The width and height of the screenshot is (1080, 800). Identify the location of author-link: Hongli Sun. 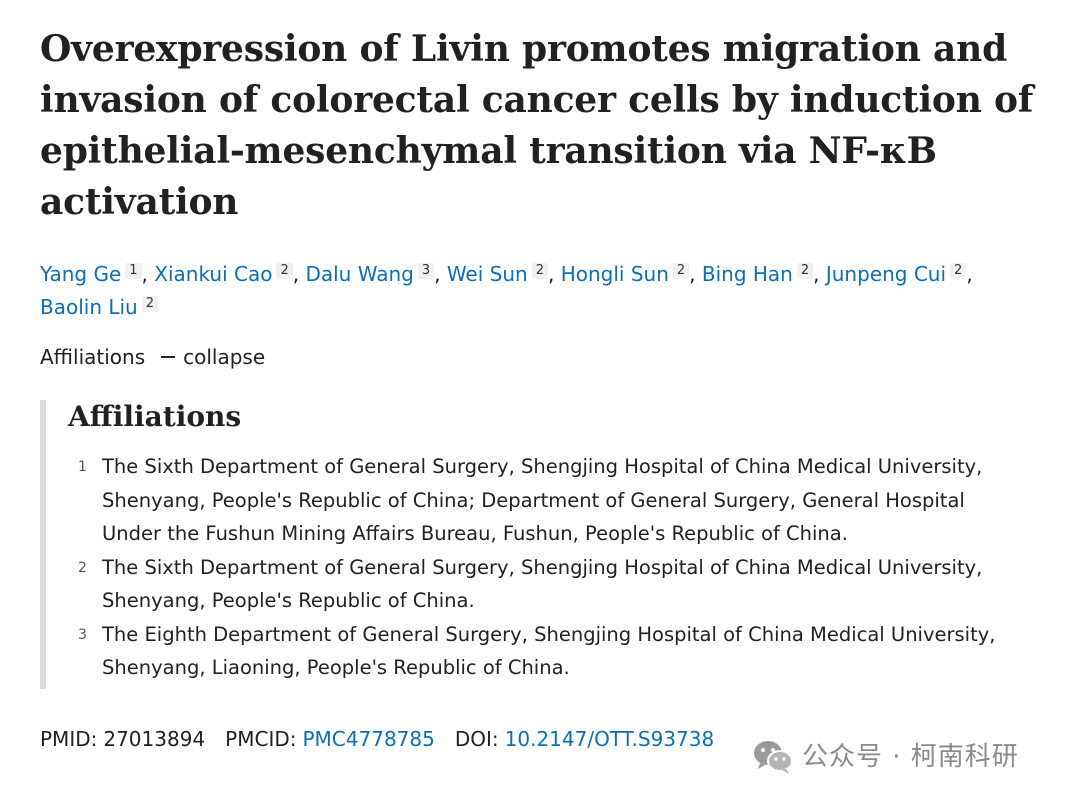
(614, 274).